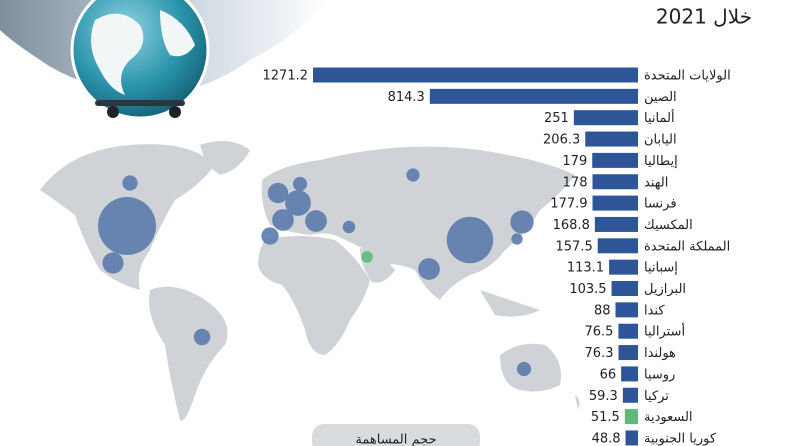  What do you see at coordinates (654, 310) in the screenshot?
I see `category-label: كندا` at bounding box center [654, 310].